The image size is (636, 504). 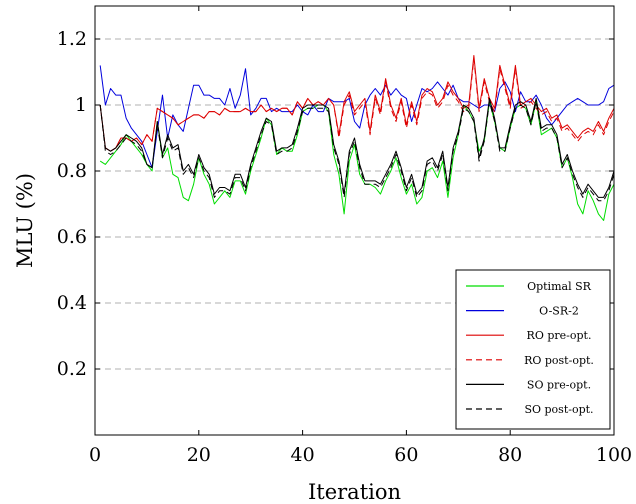 What do you see at coordinates (354, 492) in the screenshot?
I see `x-axis-label: Iteration` at bounding box center [354, 492].